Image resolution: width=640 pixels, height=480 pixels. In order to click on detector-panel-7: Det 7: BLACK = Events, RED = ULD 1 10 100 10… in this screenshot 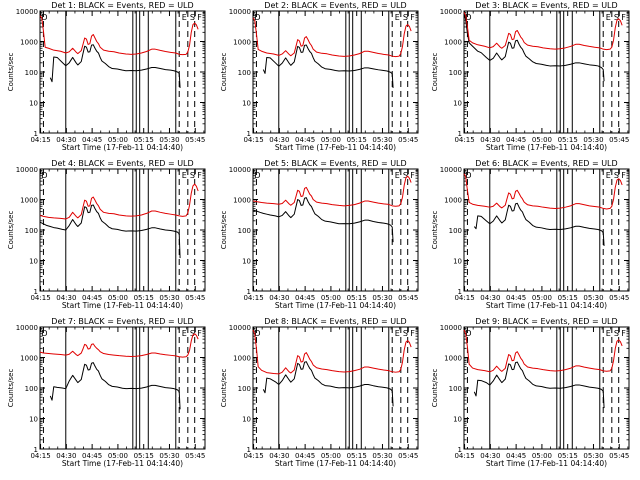, I will do `click(106, 392)`.